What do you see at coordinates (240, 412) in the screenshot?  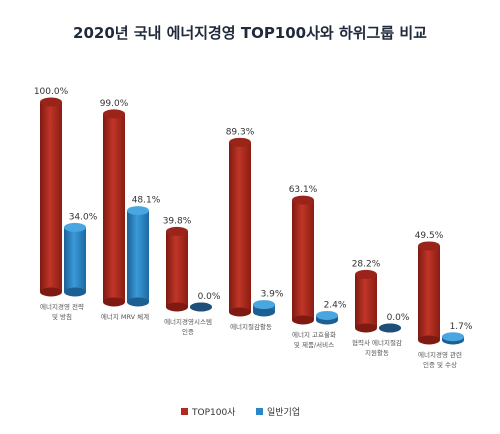 I see `legend: TOP100사 일반기업` at bounding box center [240, 412].